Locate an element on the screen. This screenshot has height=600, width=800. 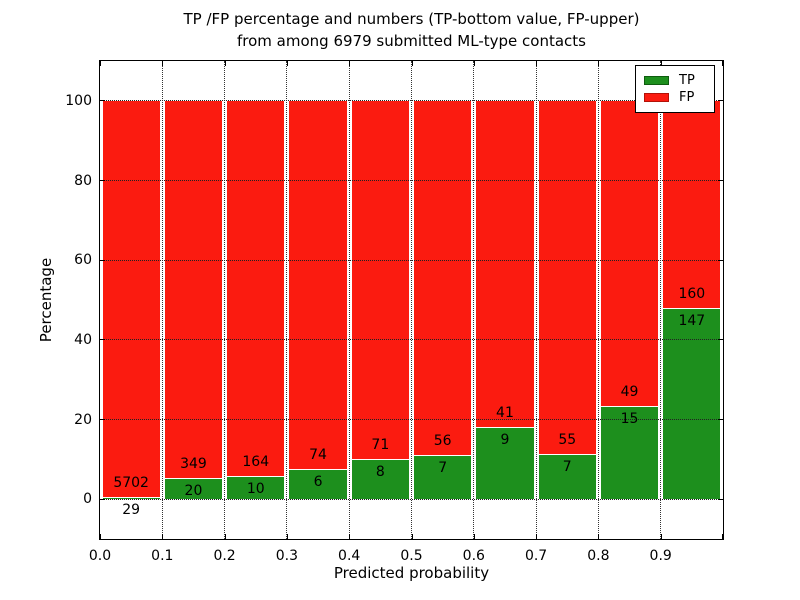
fp-swatch-icon is located at coordinates (656, 97).